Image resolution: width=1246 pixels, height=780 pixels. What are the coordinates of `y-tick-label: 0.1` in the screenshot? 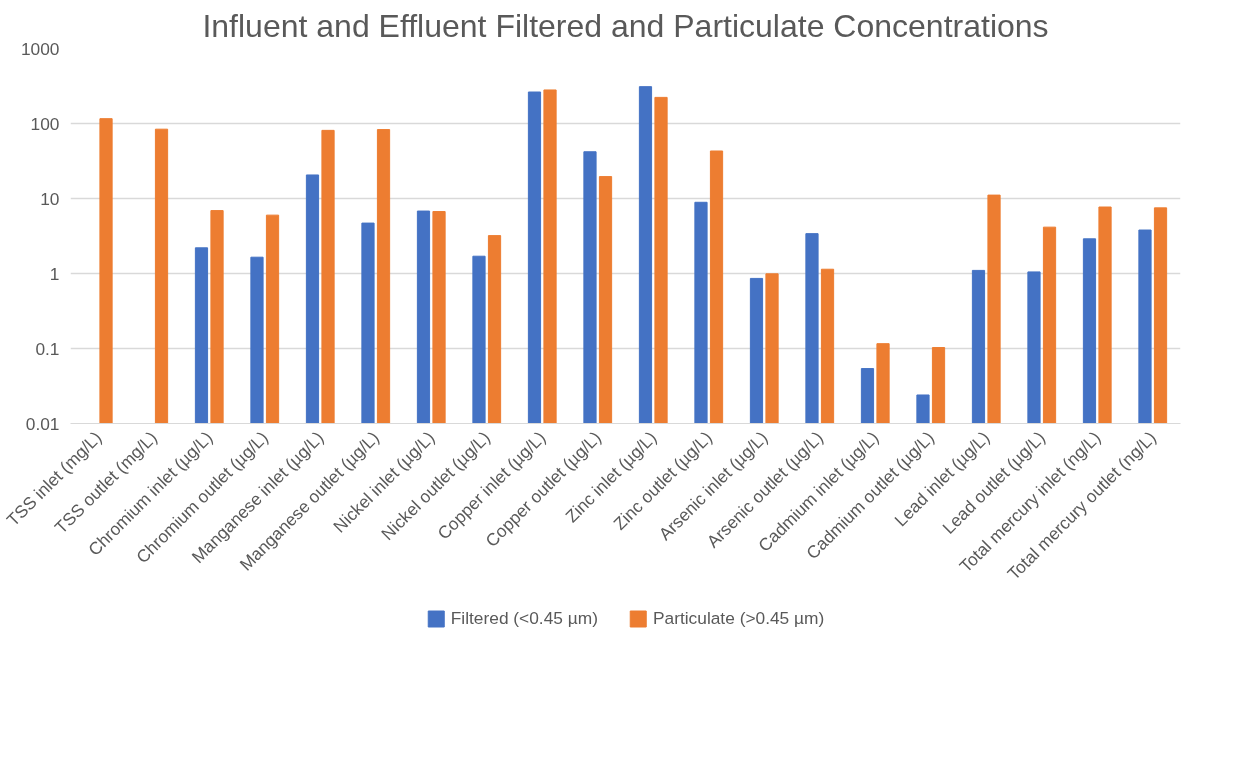 It's located at (47, 348).